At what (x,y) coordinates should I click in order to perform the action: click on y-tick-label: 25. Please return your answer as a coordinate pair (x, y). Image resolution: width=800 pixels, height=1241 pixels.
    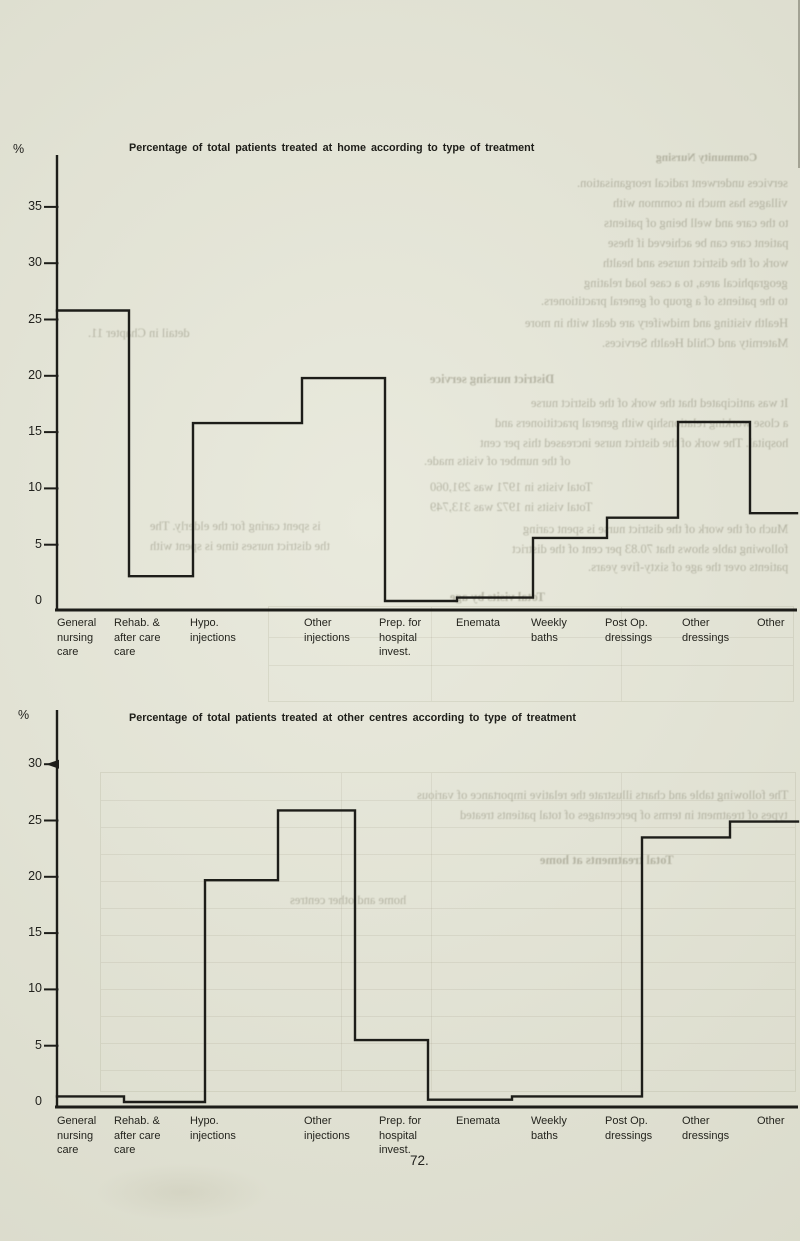
    Looking at the image, I should click on (35, 819).